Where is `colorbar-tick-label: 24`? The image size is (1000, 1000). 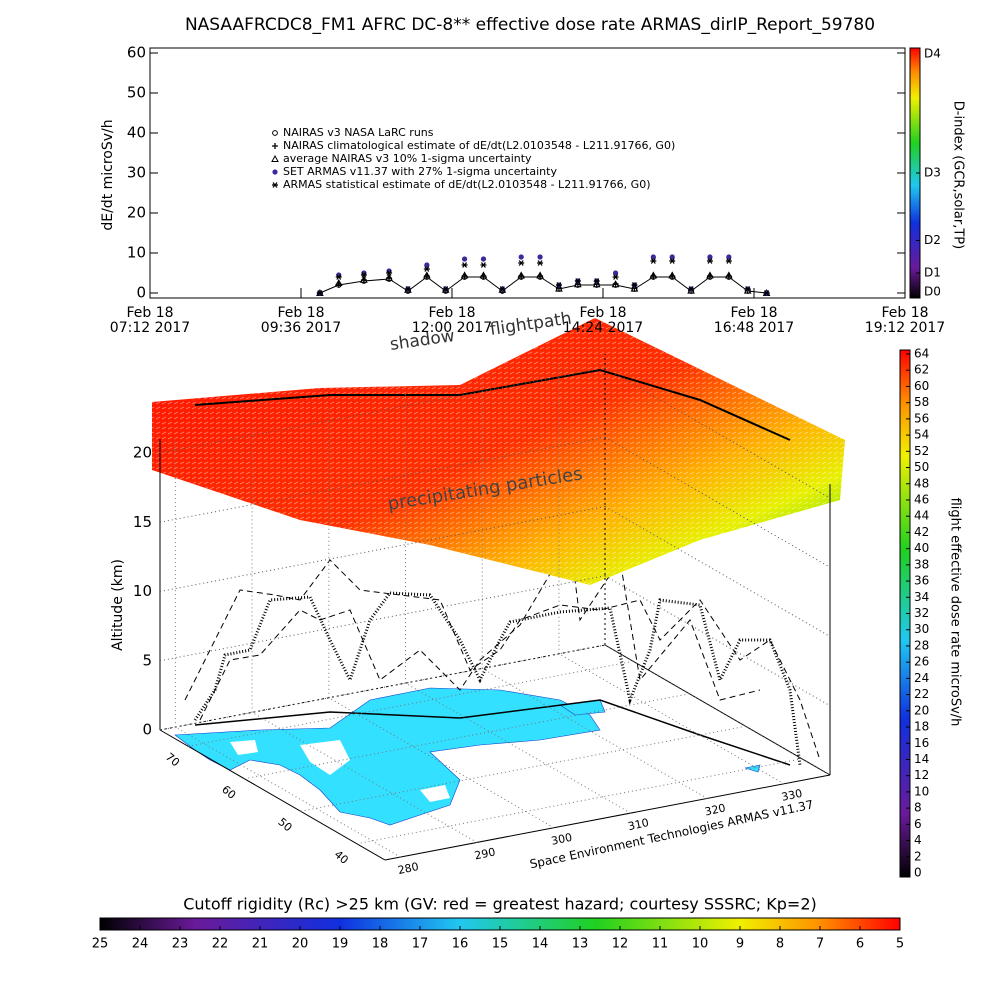
colorbar-tick-label: 24 is located at coordinates (921, 678).